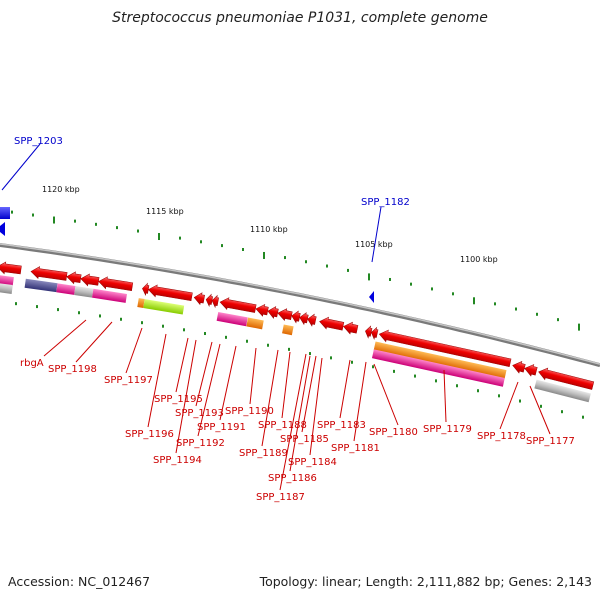 This screenshot has width=600, height=600. Describe the element at coordinates (32, 363) in the screenshot. I see `gene-label: rbgA` at that location.